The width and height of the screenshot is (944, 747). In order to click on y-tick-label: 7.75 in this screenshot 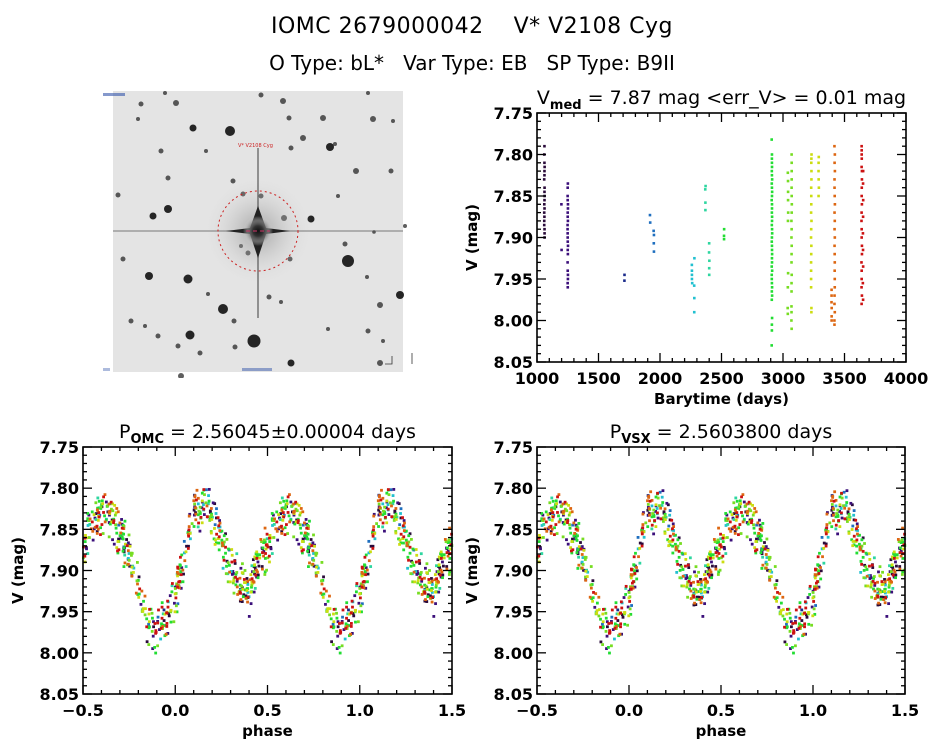, I will do `click(513, 447)`.